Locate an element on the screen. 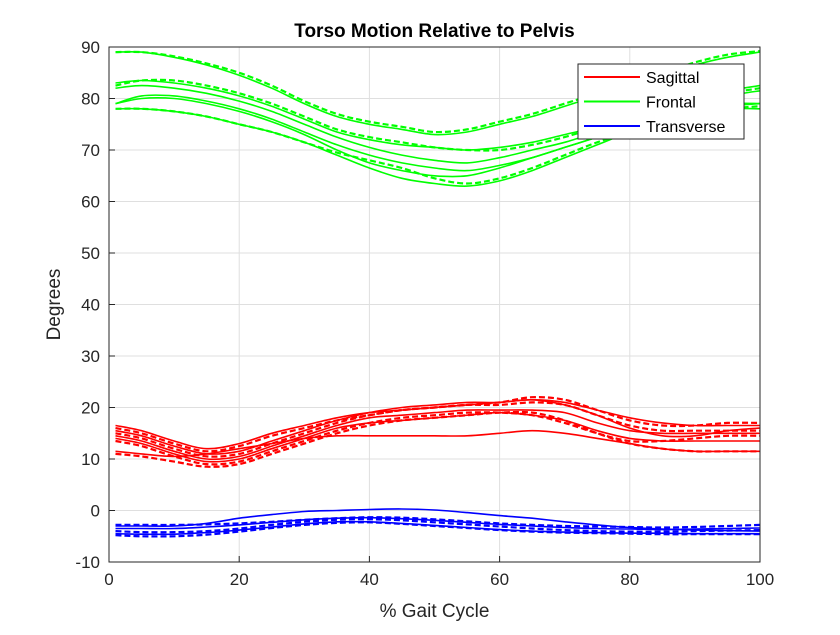 The image size is (840, 635). x-tick-label: 60 is located at coordinates (499, 579).